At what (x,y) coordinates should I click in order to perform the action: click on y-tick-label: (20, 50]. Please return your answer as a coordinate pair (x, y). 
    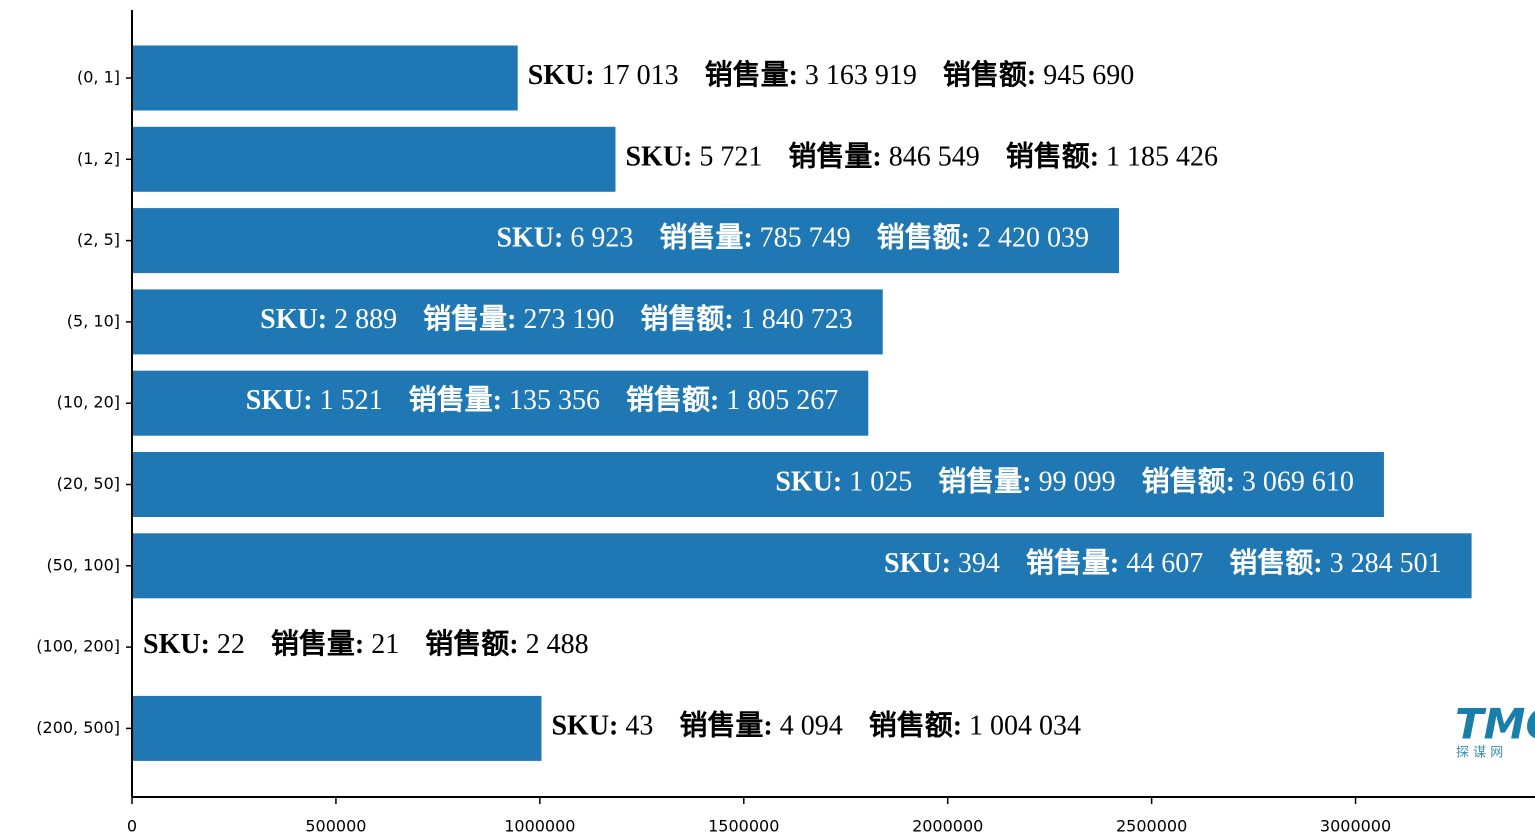
    Looking at the image, I should click on (88, 483).